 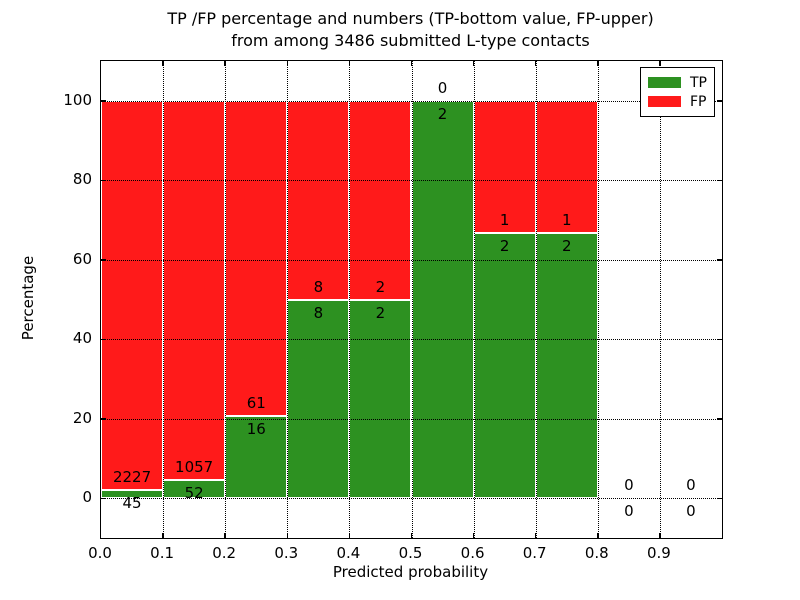 I want to click on x-tick-label: 0.6, so click(x=472, y=553).